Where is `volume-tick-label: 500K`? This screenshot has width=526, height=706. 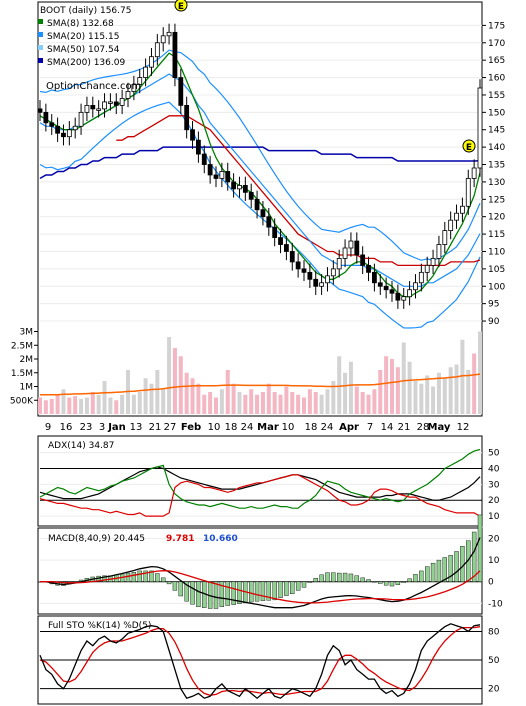 volume-tick-label: 500K is located at coordinates (22, 401).